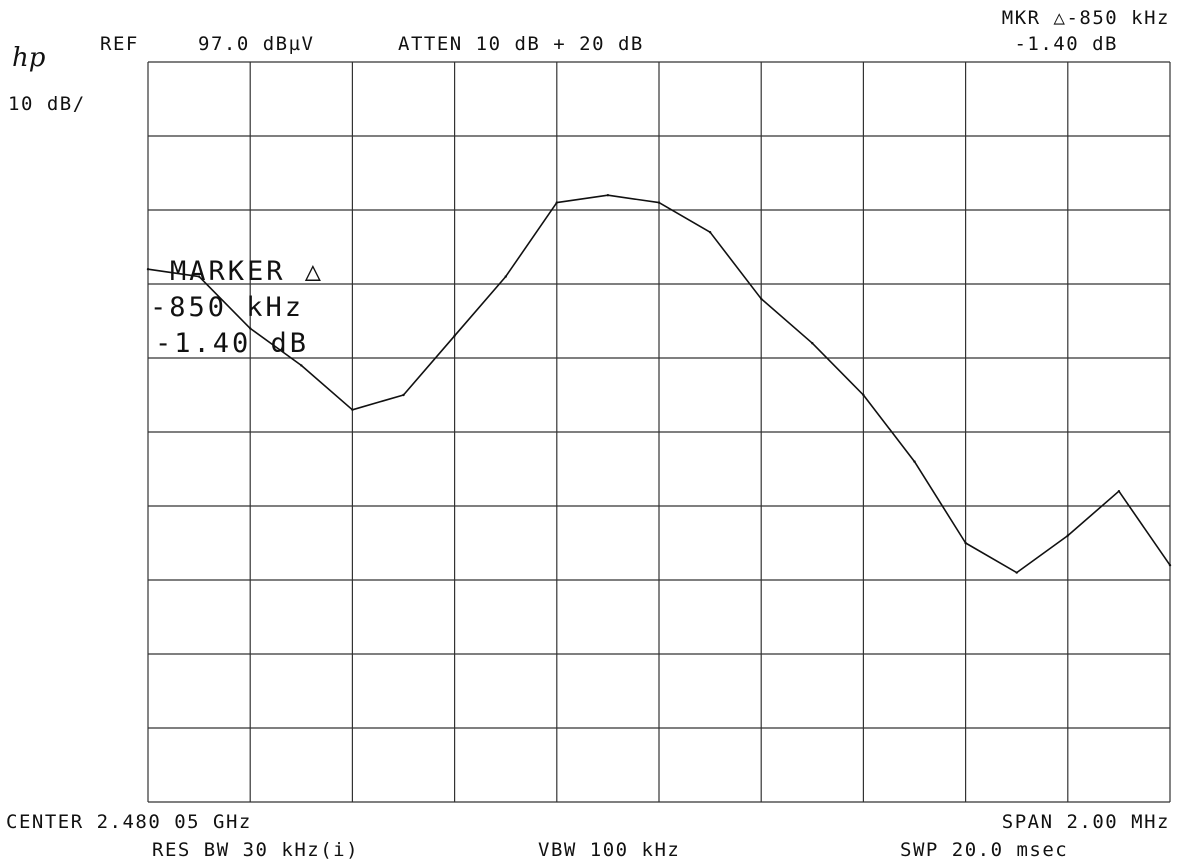 The image size is (1179, 861). What do you see at coordinates (247, 271) in the screenshot?
I see `marker-box-title: MARKER △` at bounding box center [247, 271].